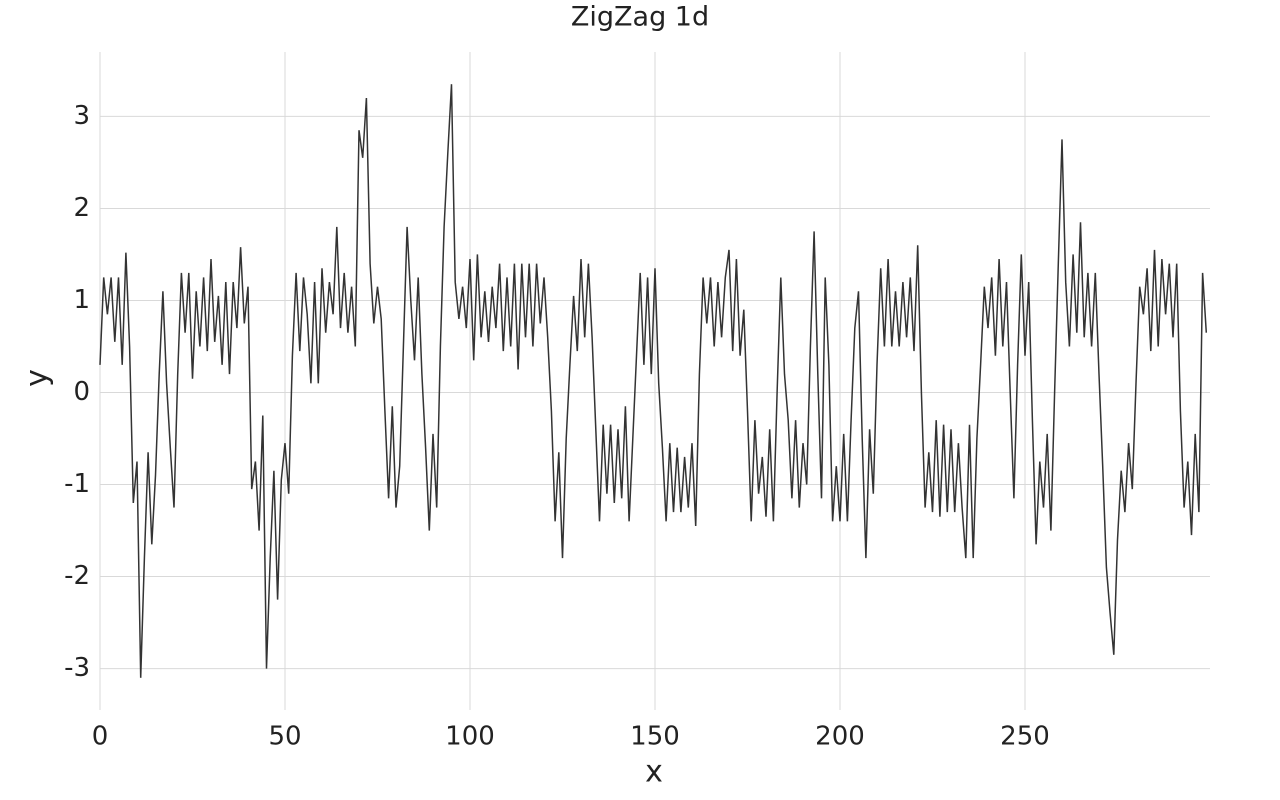 This screenshot has width=1280, height=800. Describe the element at coordinates (655, 737) in the screenshot. I see `x-tick-label: 150` at that location.